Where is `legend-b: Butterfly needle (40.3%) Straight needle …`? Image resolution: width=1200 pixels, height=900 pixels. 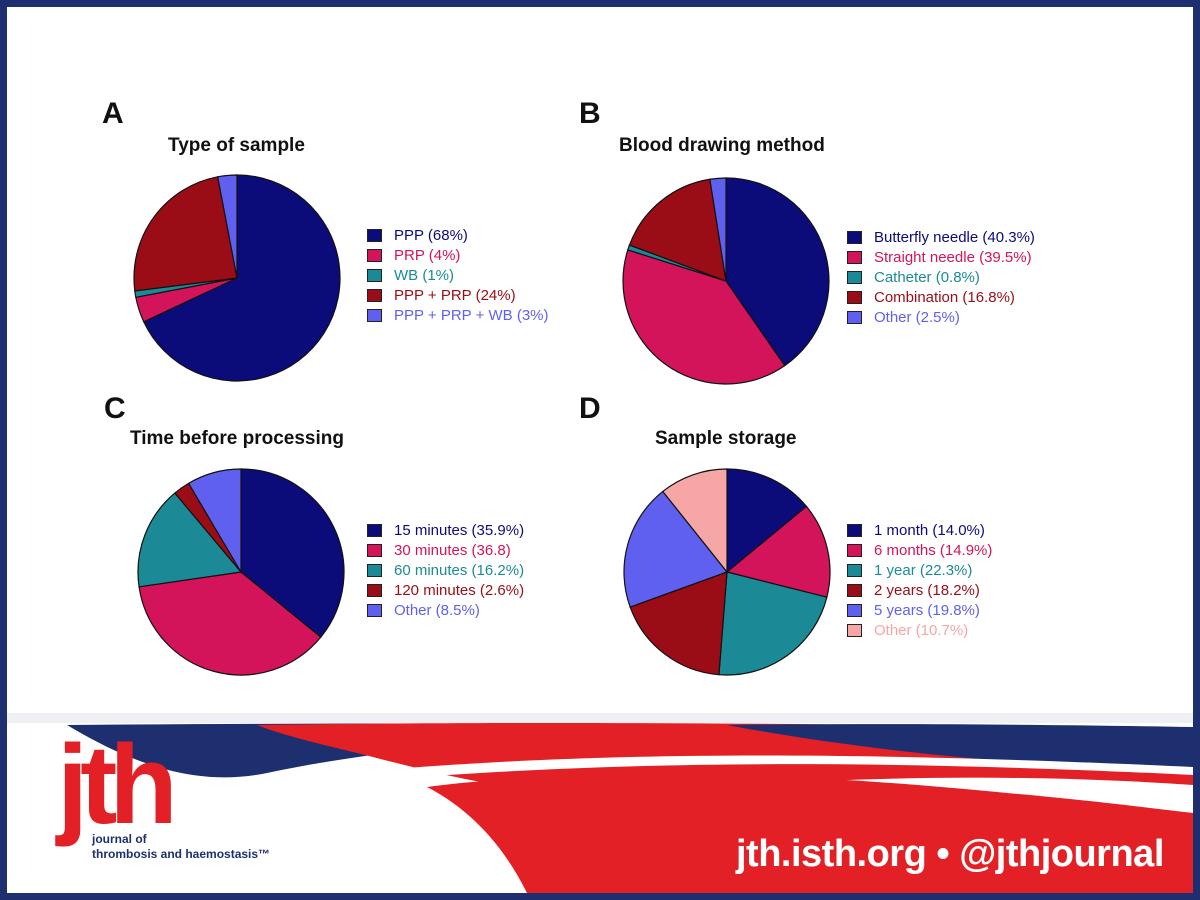
legend-b: Butterfly needle (40.3%) Straight needle … is located at coordinates (941, 277).